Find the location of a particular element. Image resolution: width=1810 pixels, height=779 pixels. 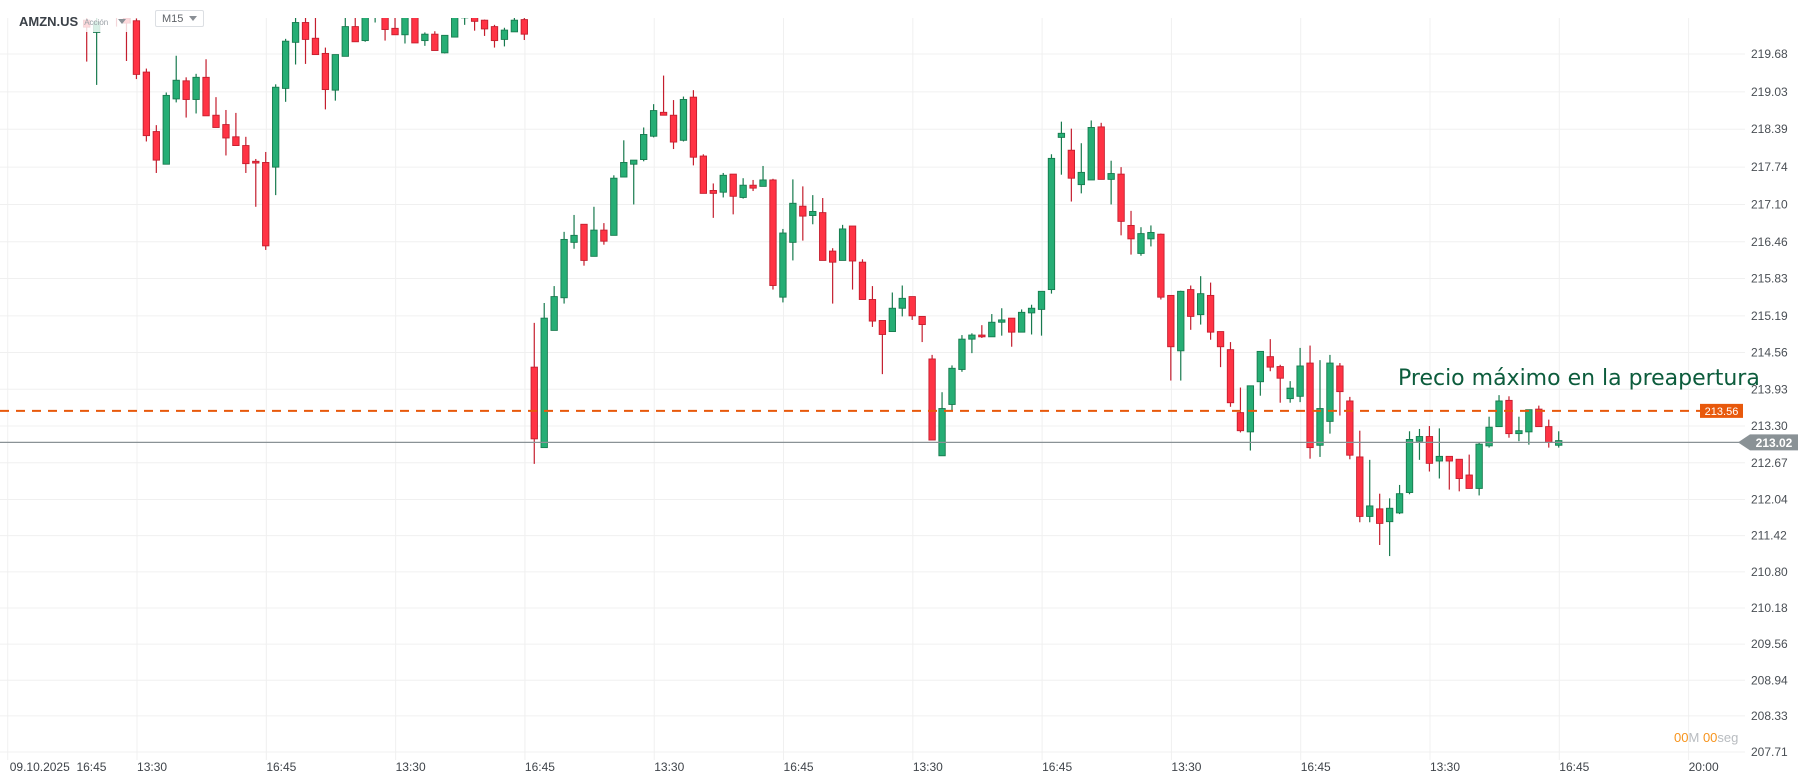

chevron-down-icon is located at coordinates (122, 21).